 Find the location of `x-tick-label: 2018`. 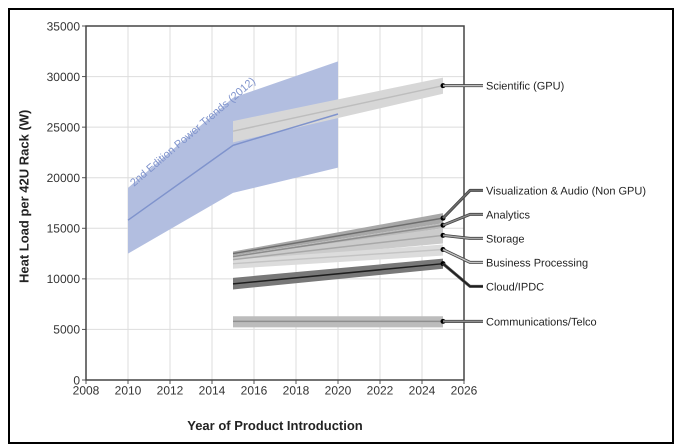

x-tick-label: 2018 is located at coordinates (296, 391).